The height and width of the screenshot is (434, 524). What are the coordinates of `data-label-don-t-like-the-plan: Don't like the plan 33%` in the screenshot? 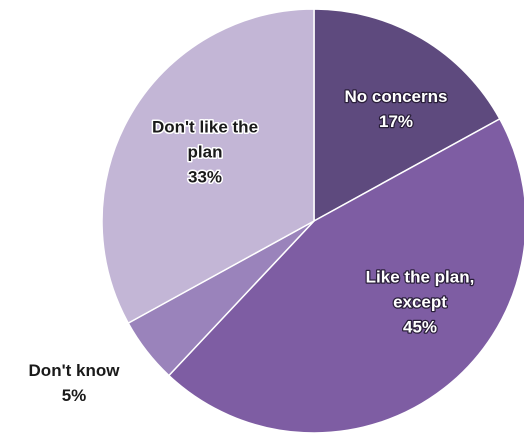 It's located at (205, 151).